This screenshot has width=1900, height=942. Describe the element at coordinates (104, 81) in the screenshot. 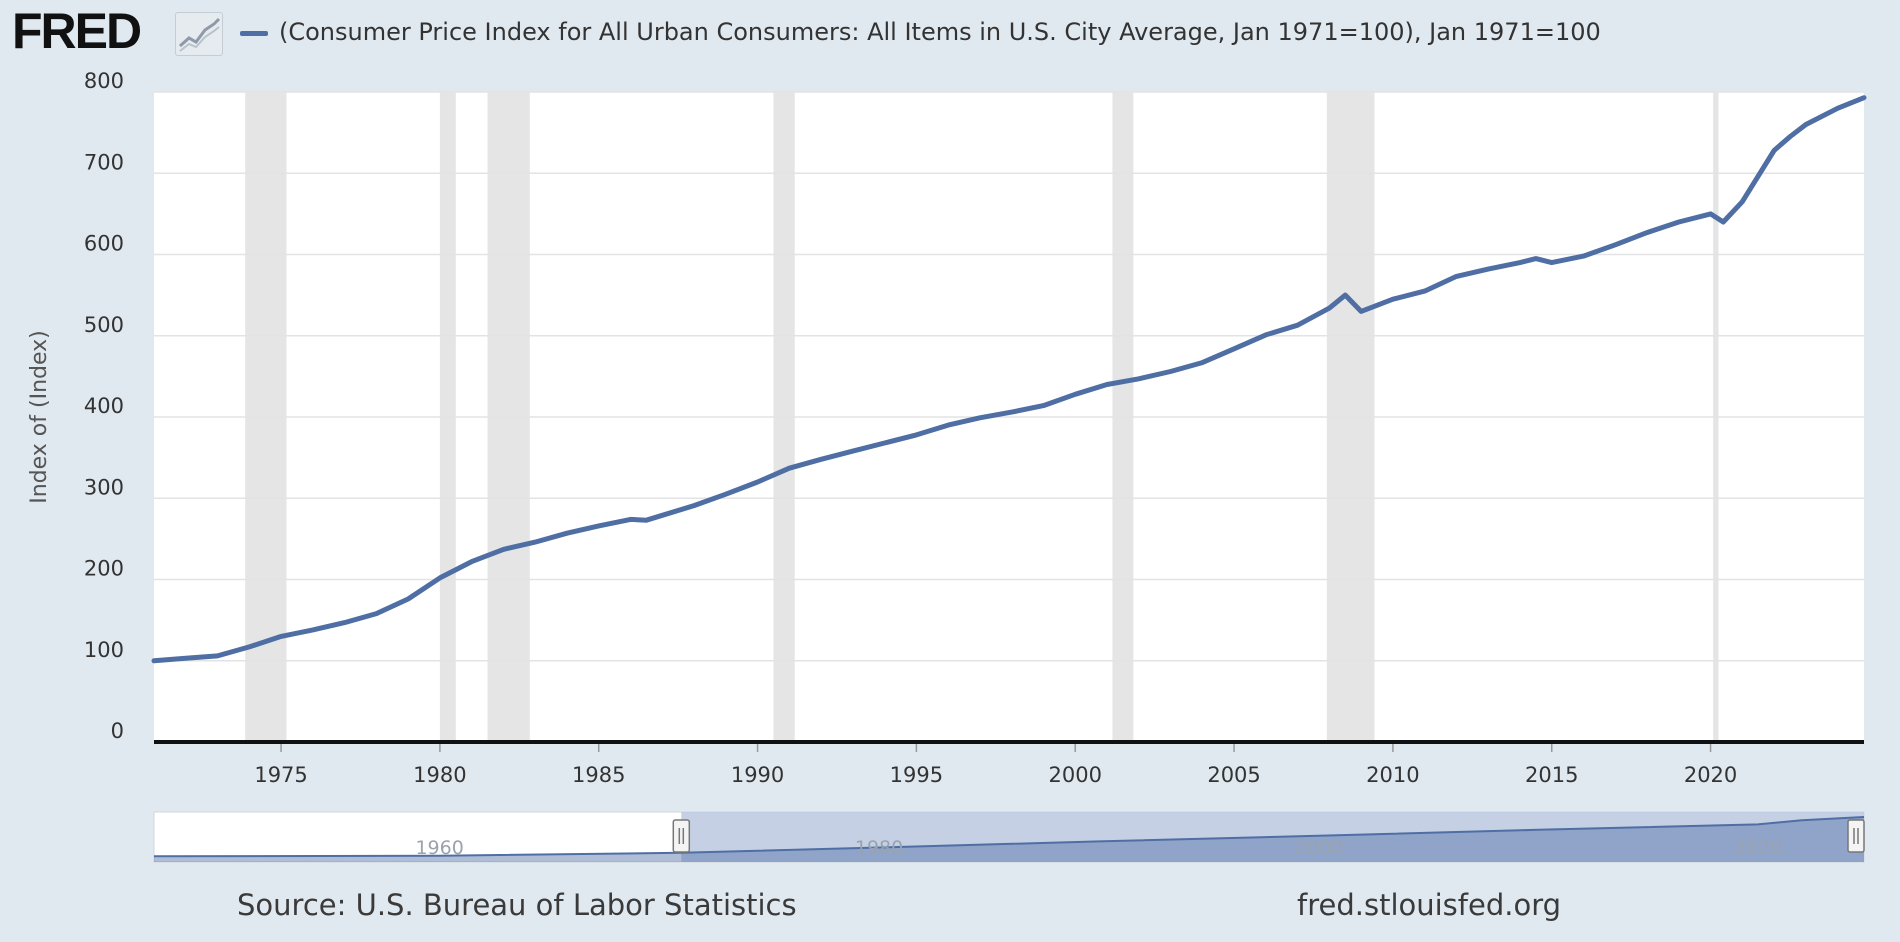

I see `y-tick-label: 800` at that location.